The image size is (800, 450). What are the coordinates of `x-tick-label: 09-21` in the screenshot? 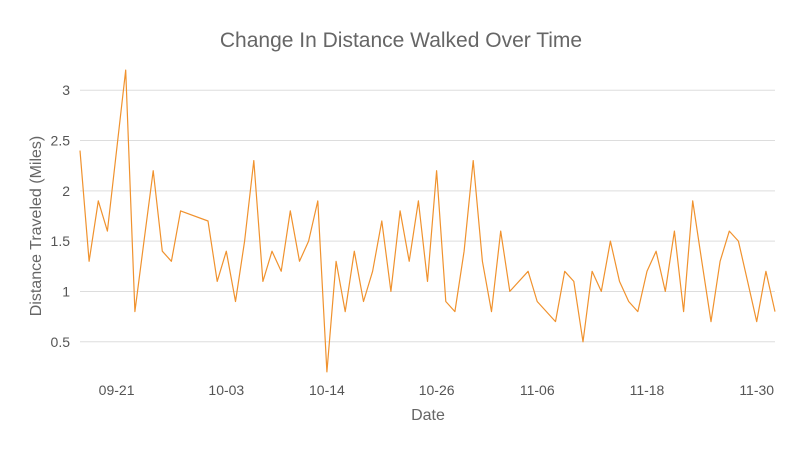 It's located at (117, 390).